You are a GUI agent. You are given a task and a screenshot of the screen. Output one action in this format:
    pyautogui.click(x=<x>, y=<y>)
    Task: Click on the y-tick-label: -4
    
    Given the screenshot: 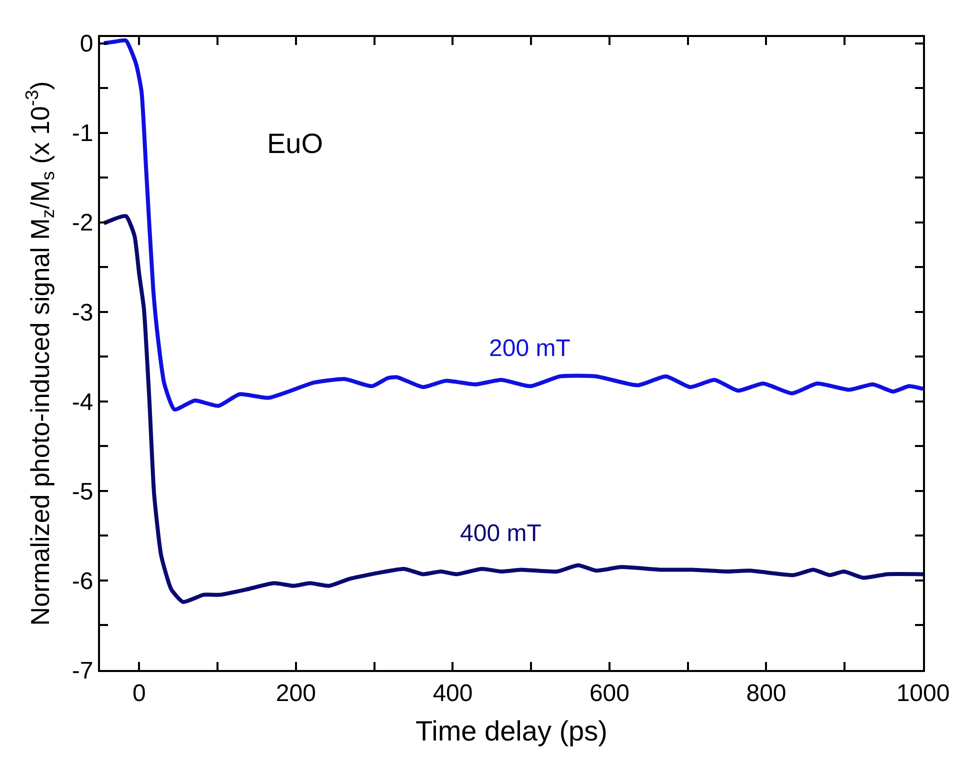 What is the action you would take?
    pyautogui.click(x=83, y=402)
    